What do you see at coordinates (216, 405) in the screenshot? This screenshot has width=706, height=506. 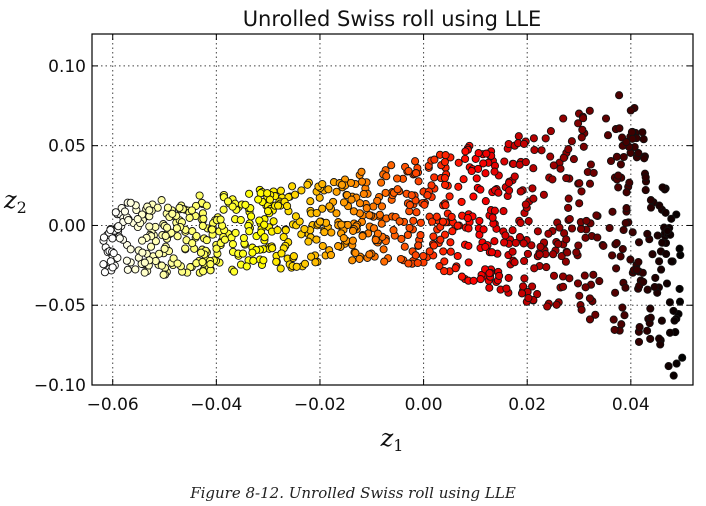 I see `x-tick-label: −0.04` at bounding box center [216, 405].